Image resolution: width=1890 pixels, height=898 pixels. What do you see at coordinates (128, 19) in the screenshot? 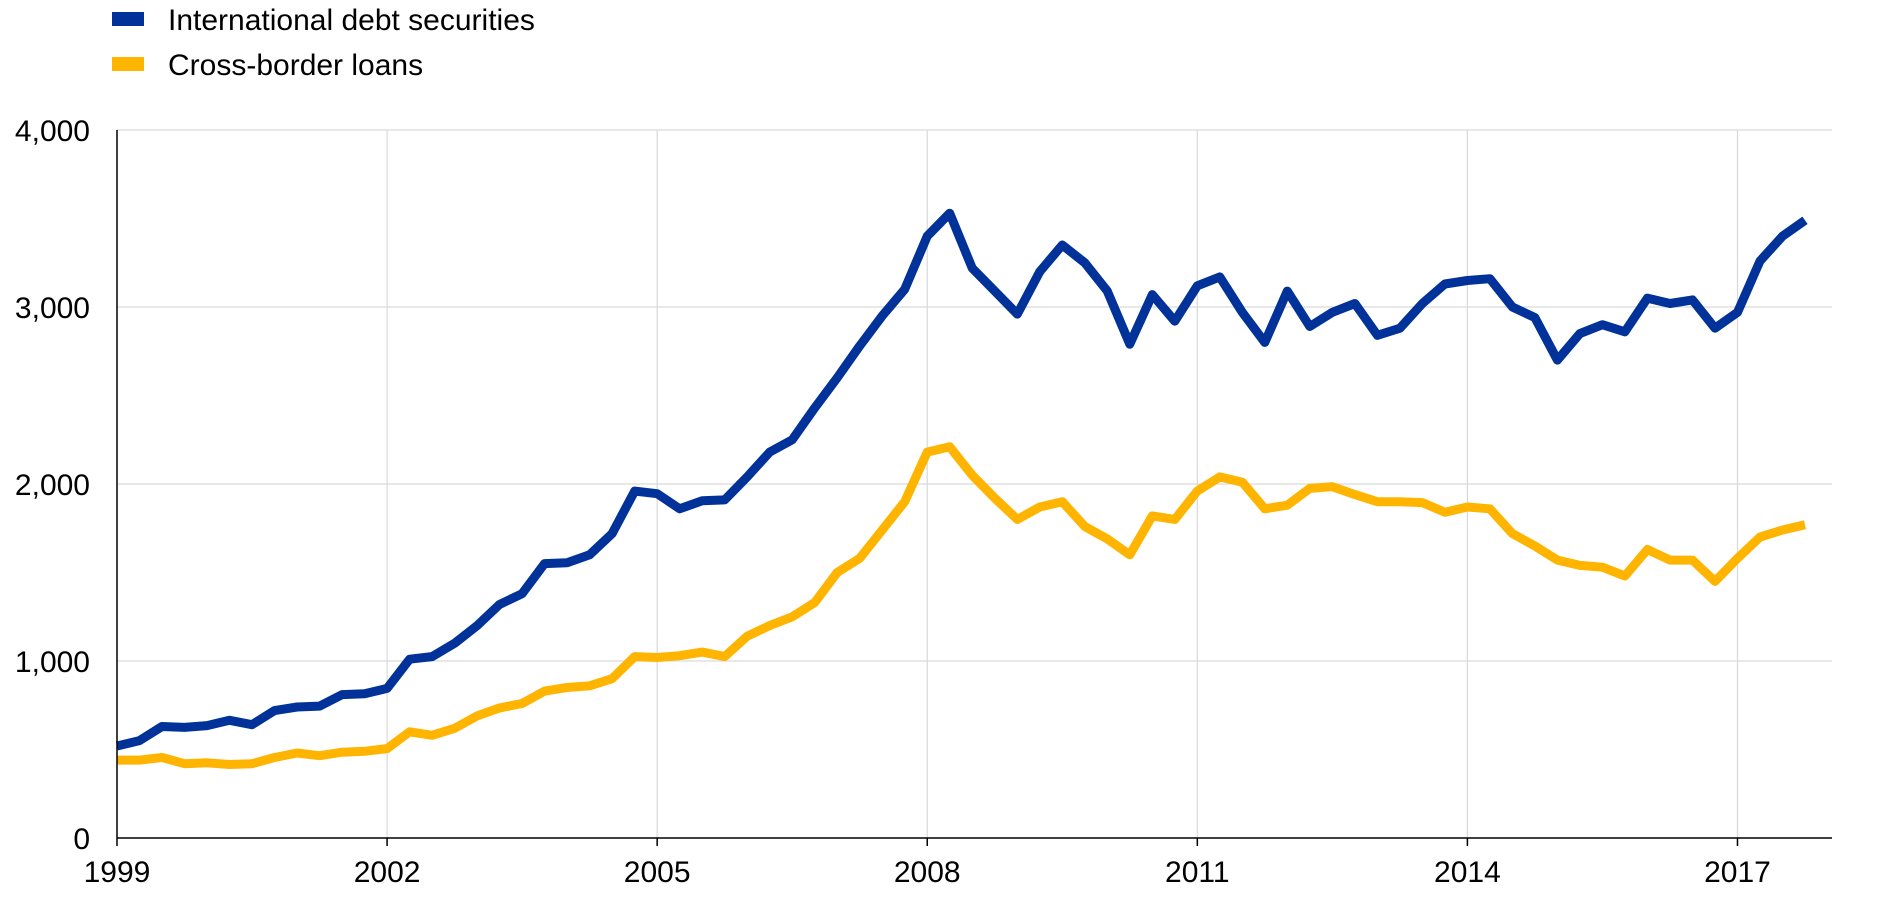
I see `legend-swatch-debt-securities` at bounding box center [128, 19].